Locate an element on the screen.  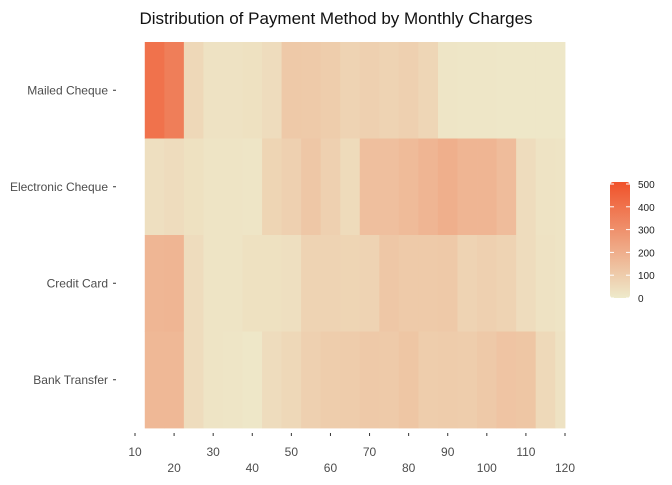
x-tick-label: 20 is located at coordinates (174, 468).